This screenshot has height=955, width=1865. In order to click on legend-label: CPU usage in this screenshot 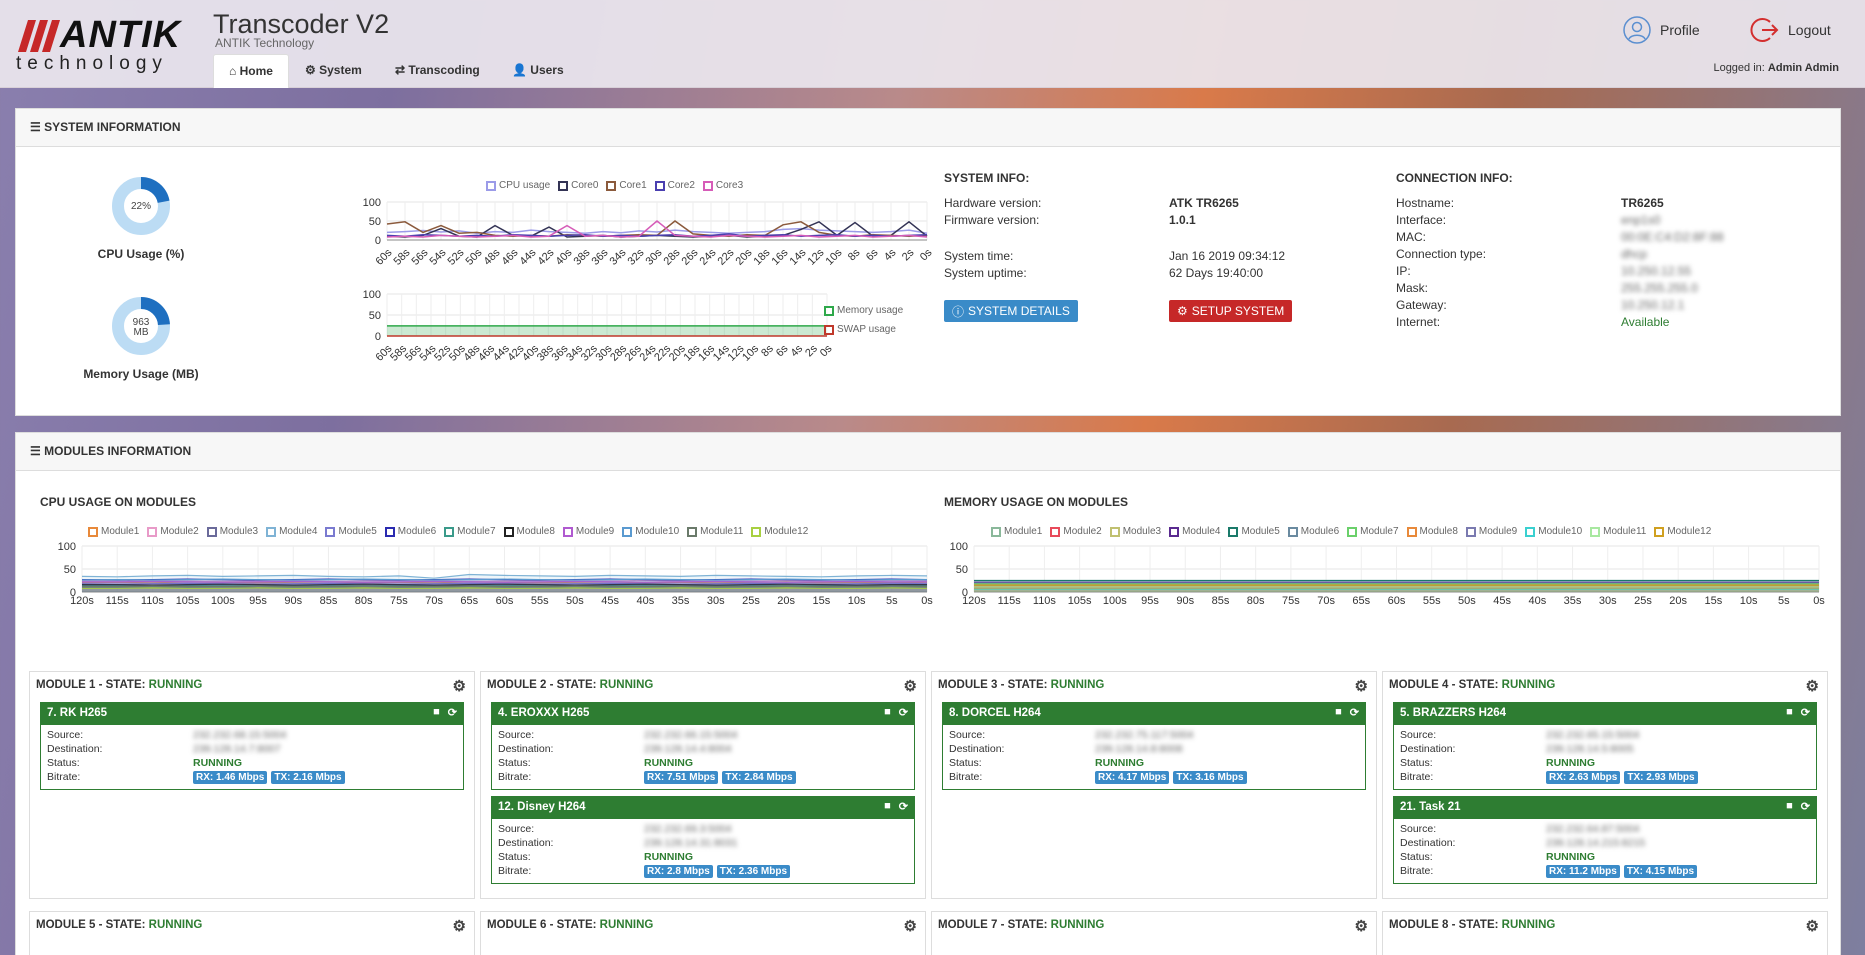, I will do `click(525, 185)`.